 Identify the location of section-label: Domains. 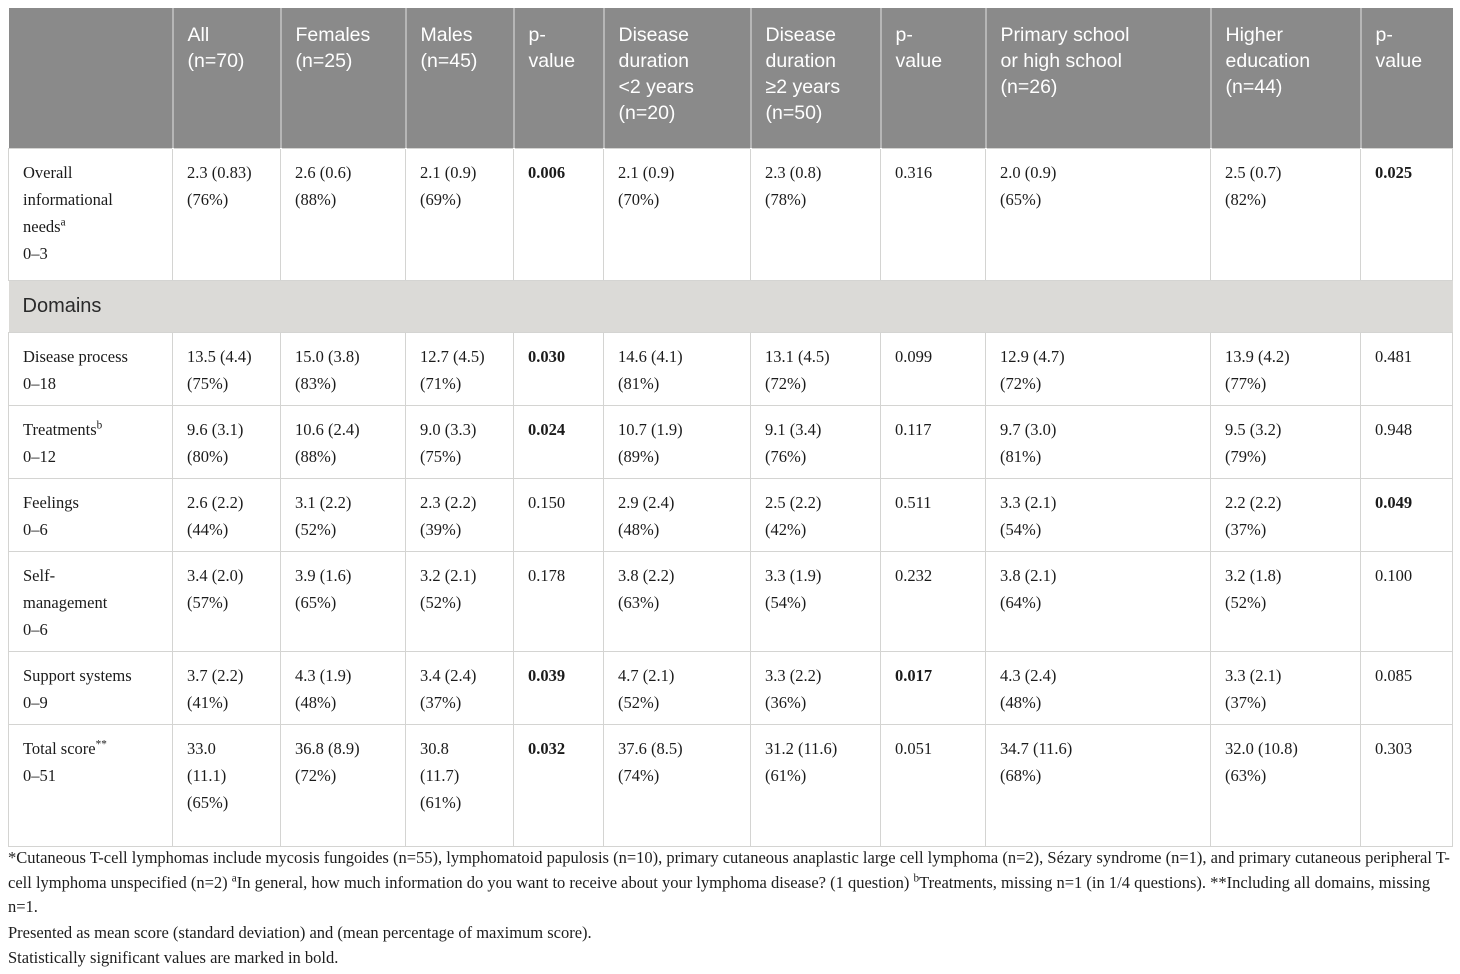
(730, 306).